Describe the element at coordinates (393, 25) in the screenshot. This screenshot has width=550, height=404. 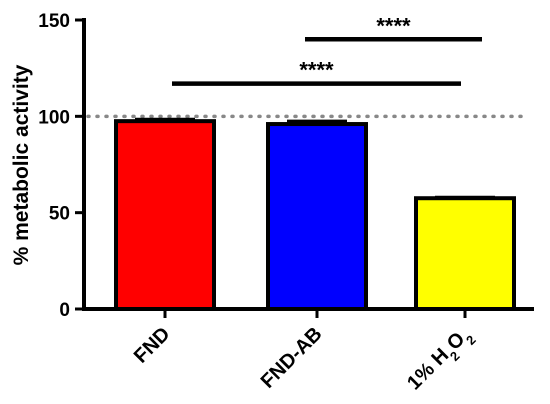
I see `significance-label-1: ****` at that location.